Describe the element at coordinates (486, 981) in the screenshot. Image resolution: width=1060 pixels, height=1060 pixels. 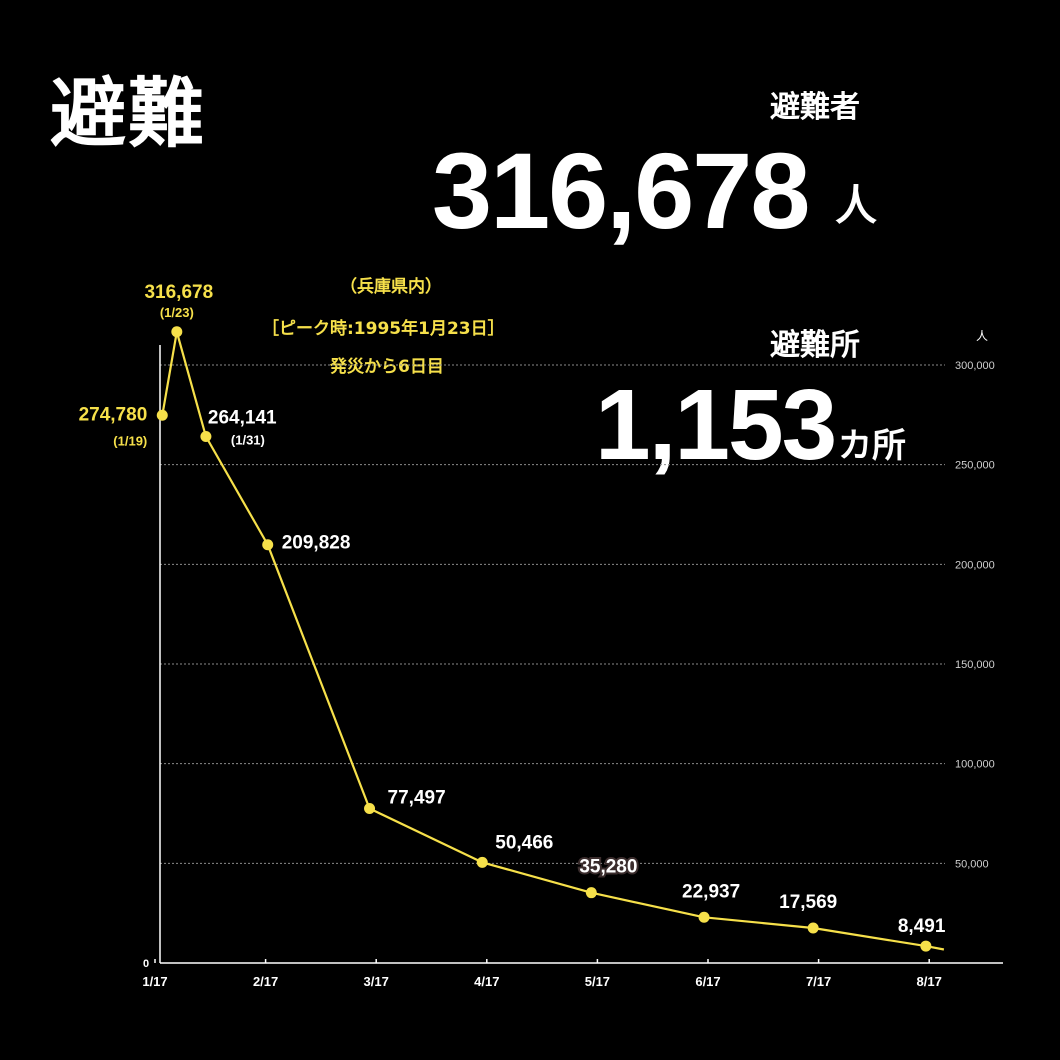
I see `x-tick-label: 4/17` at that location.